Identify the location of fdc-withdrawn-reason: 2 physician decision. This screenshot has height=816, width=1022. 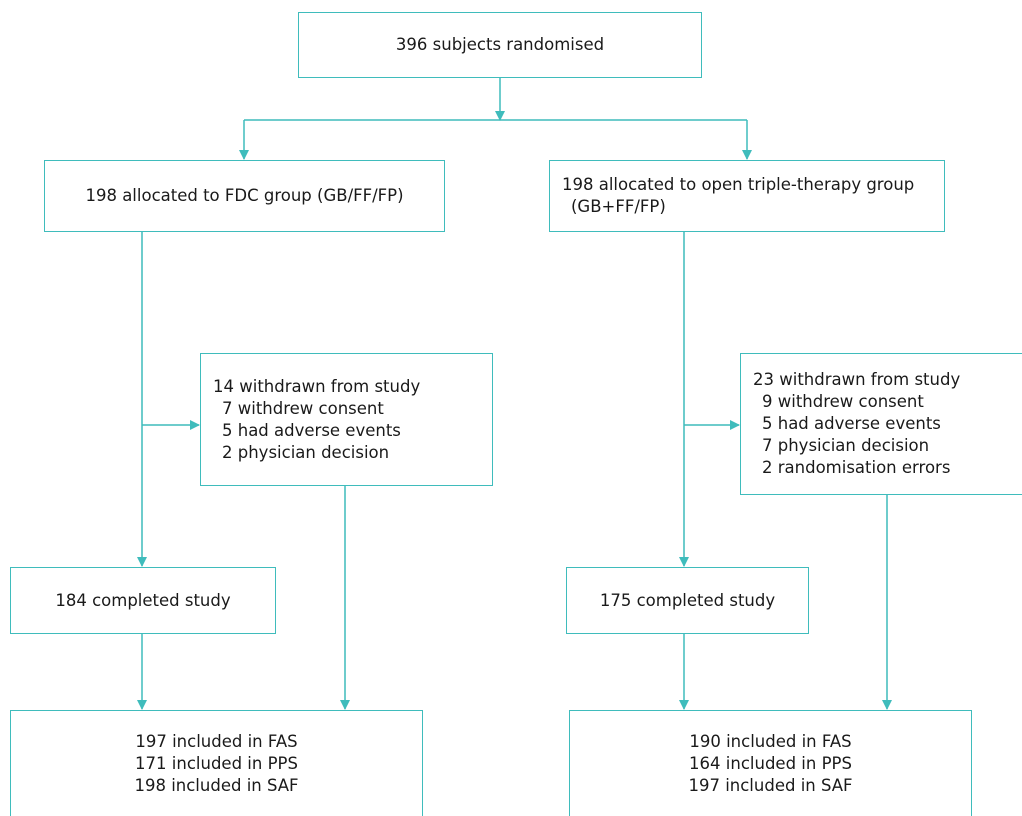
(306, 452).